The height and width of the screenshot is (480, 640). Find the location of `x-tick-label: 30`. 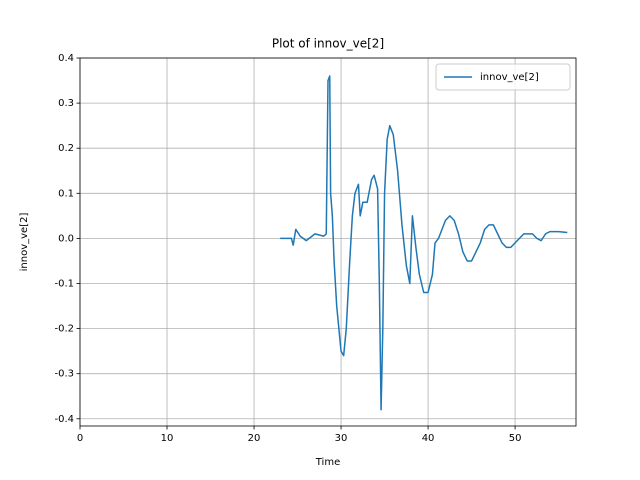

x-tick-label: 30 is located at coordinates (341, 438).